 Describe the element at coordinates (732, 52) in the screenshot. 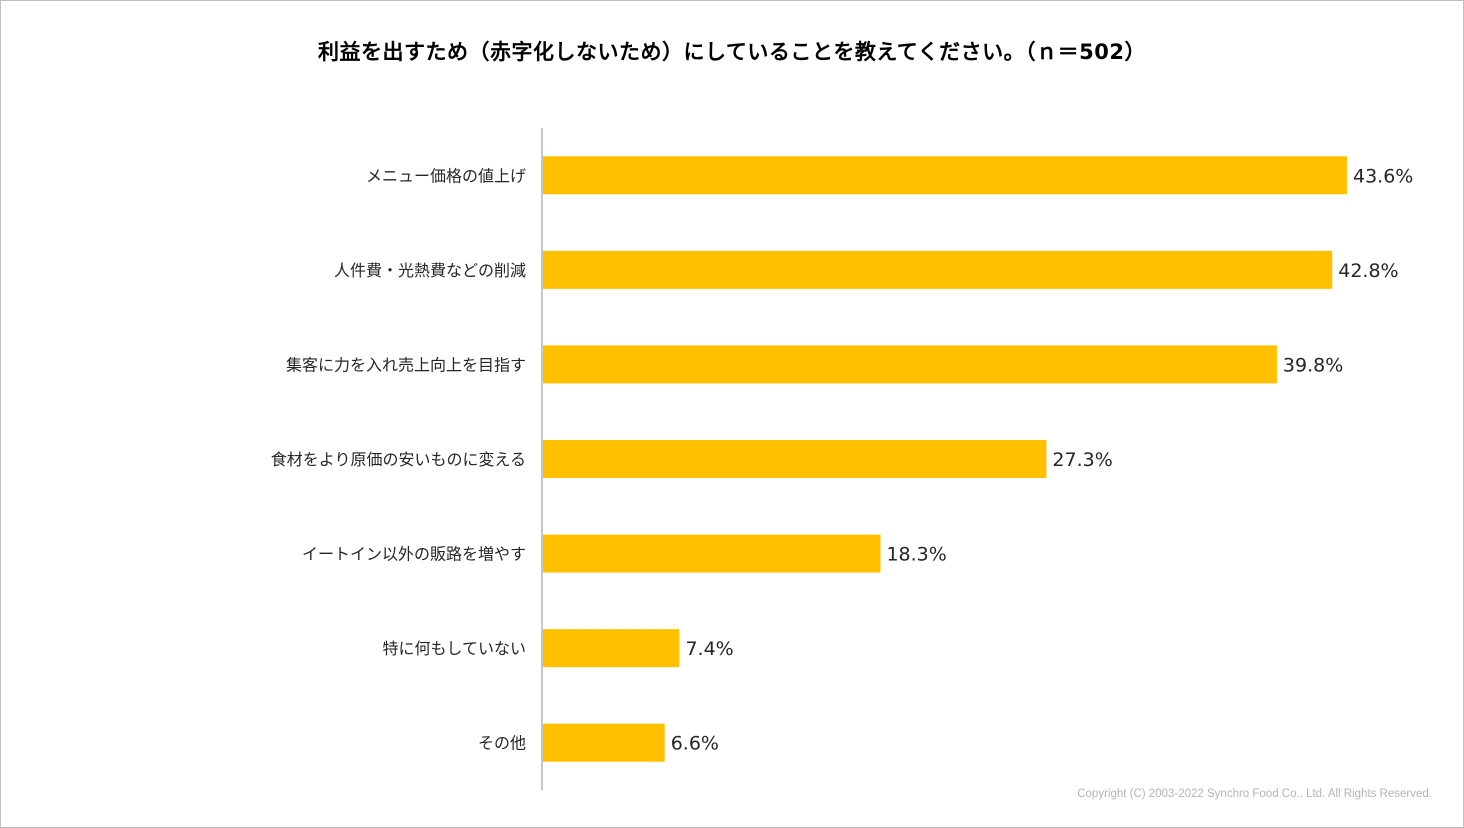

I see `chart-title: 利益を出すため（赤字化しないため）にしていることを教えてください。（ｎ＝502）` at that location.